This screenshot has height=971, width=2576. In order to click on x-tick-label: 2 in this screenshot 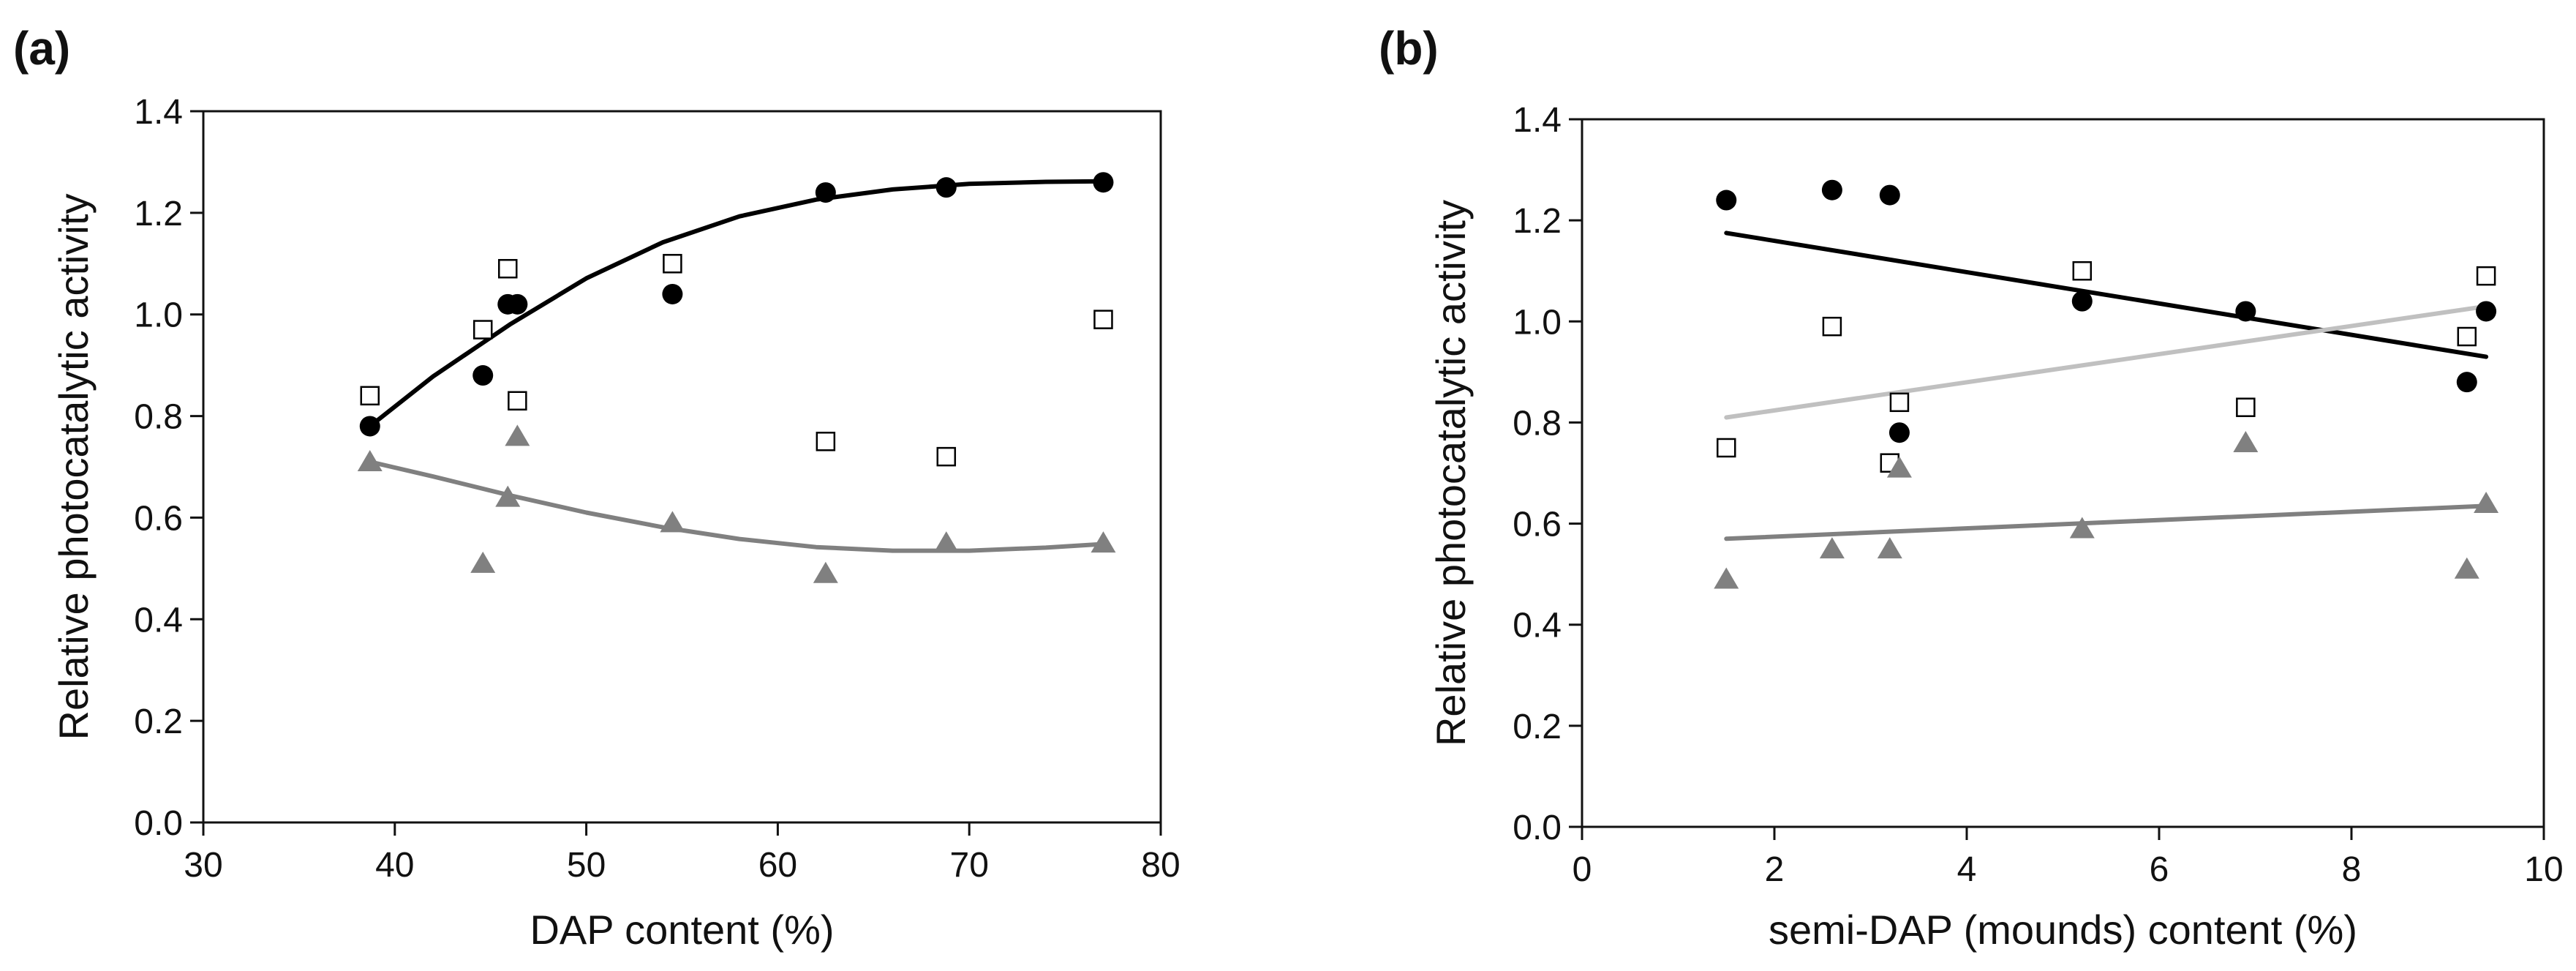, I will do `click(1775, 869)`.